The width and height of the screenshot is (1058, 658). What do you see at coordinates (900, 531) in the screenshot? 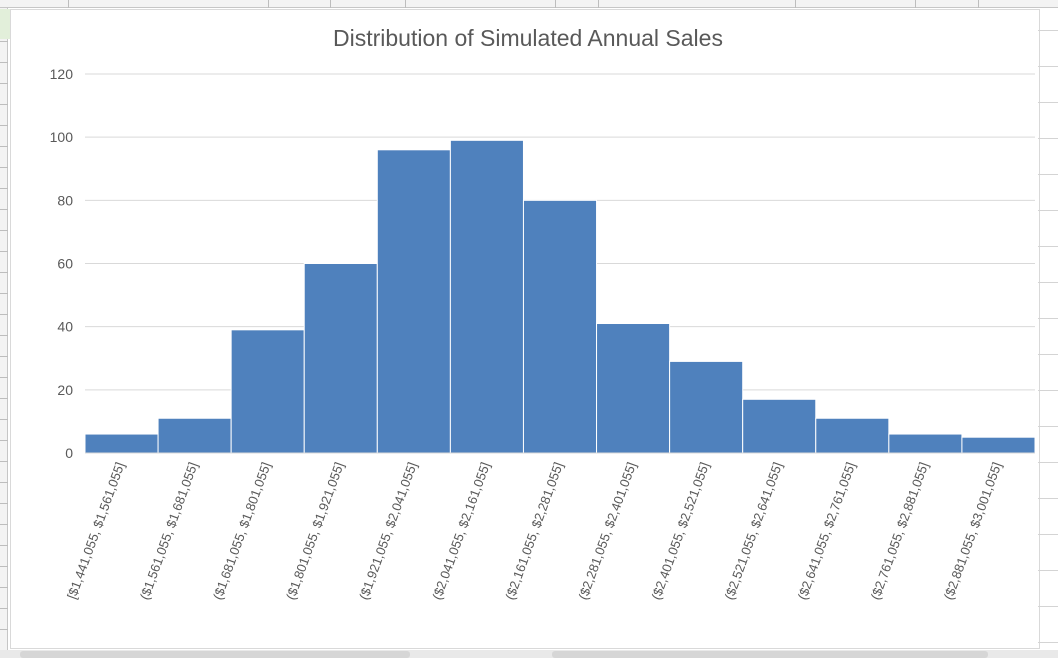
I see `x-tick-label: ($2,761,055, $2,881,055]` at bounding box center [900, 531].